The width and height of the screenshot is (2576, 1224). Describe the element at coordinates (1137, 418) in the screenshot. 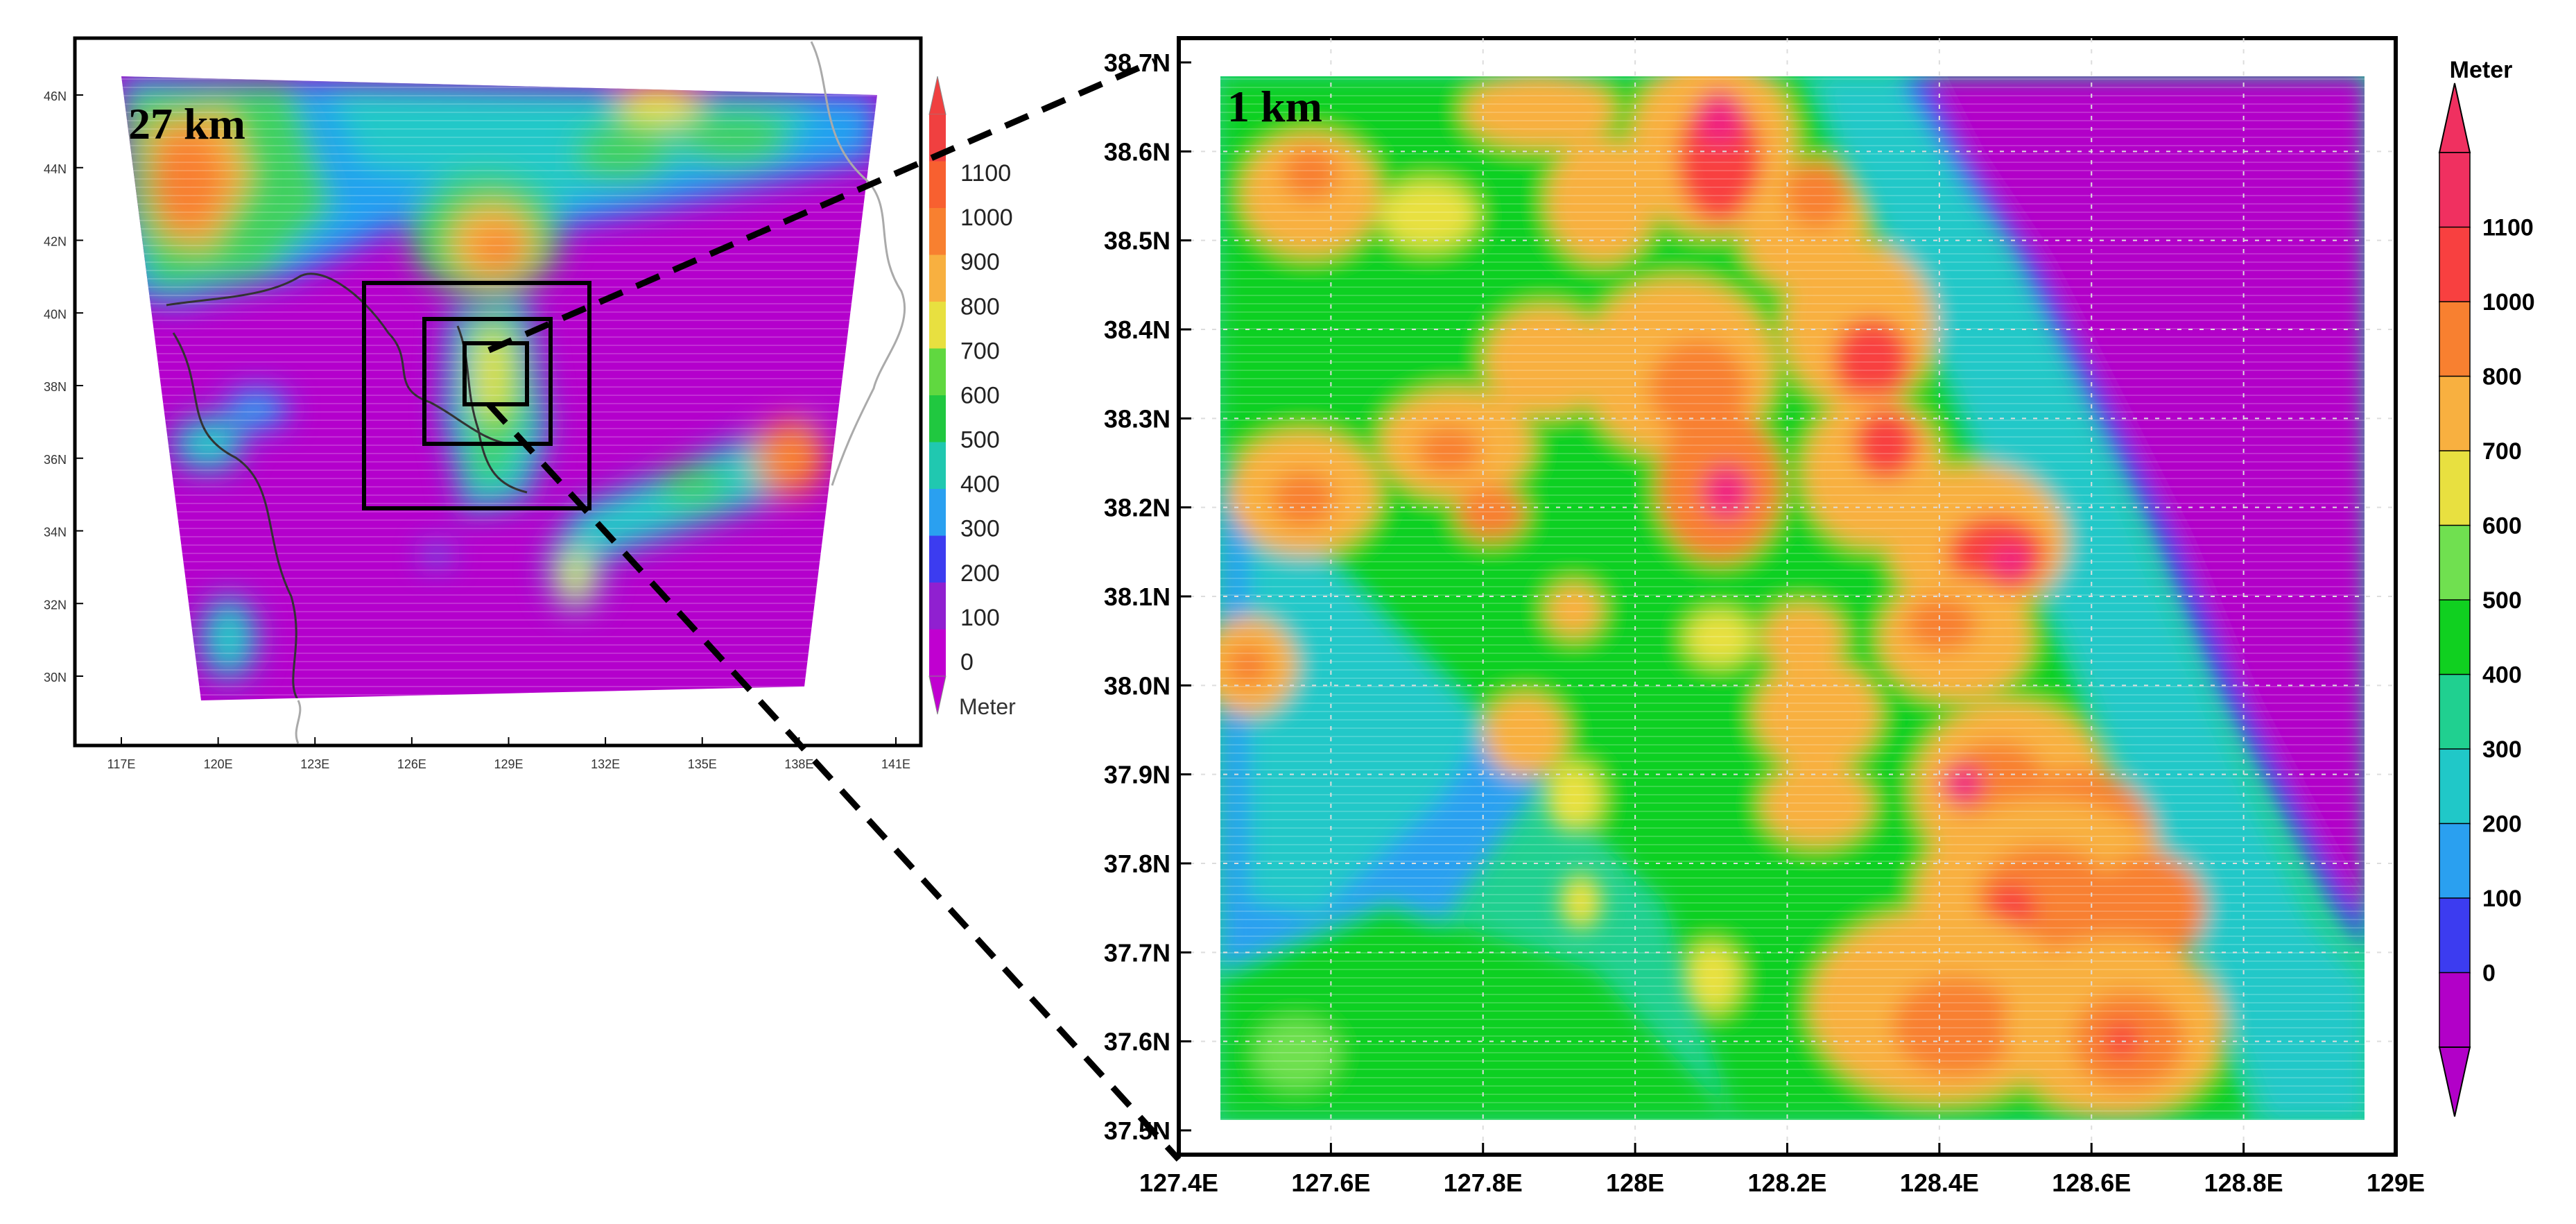

I see `right-lat-tick-label: 38.3N` at that location.